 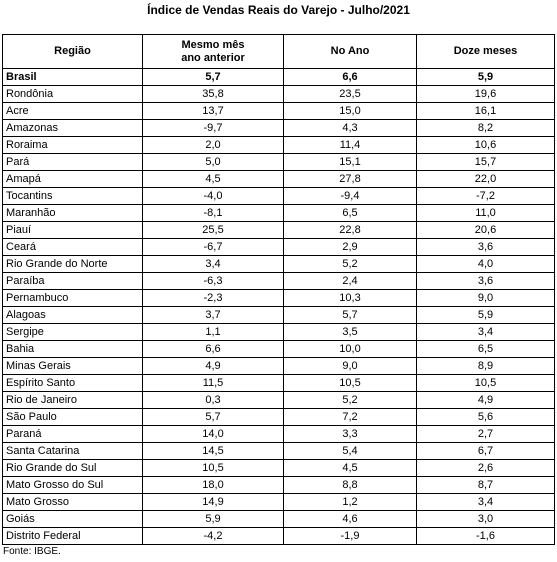 What do you see at coordinates (350, 230) in the screenshot?
I see `value-cell: 22,8` at bounding box center [350, 230].